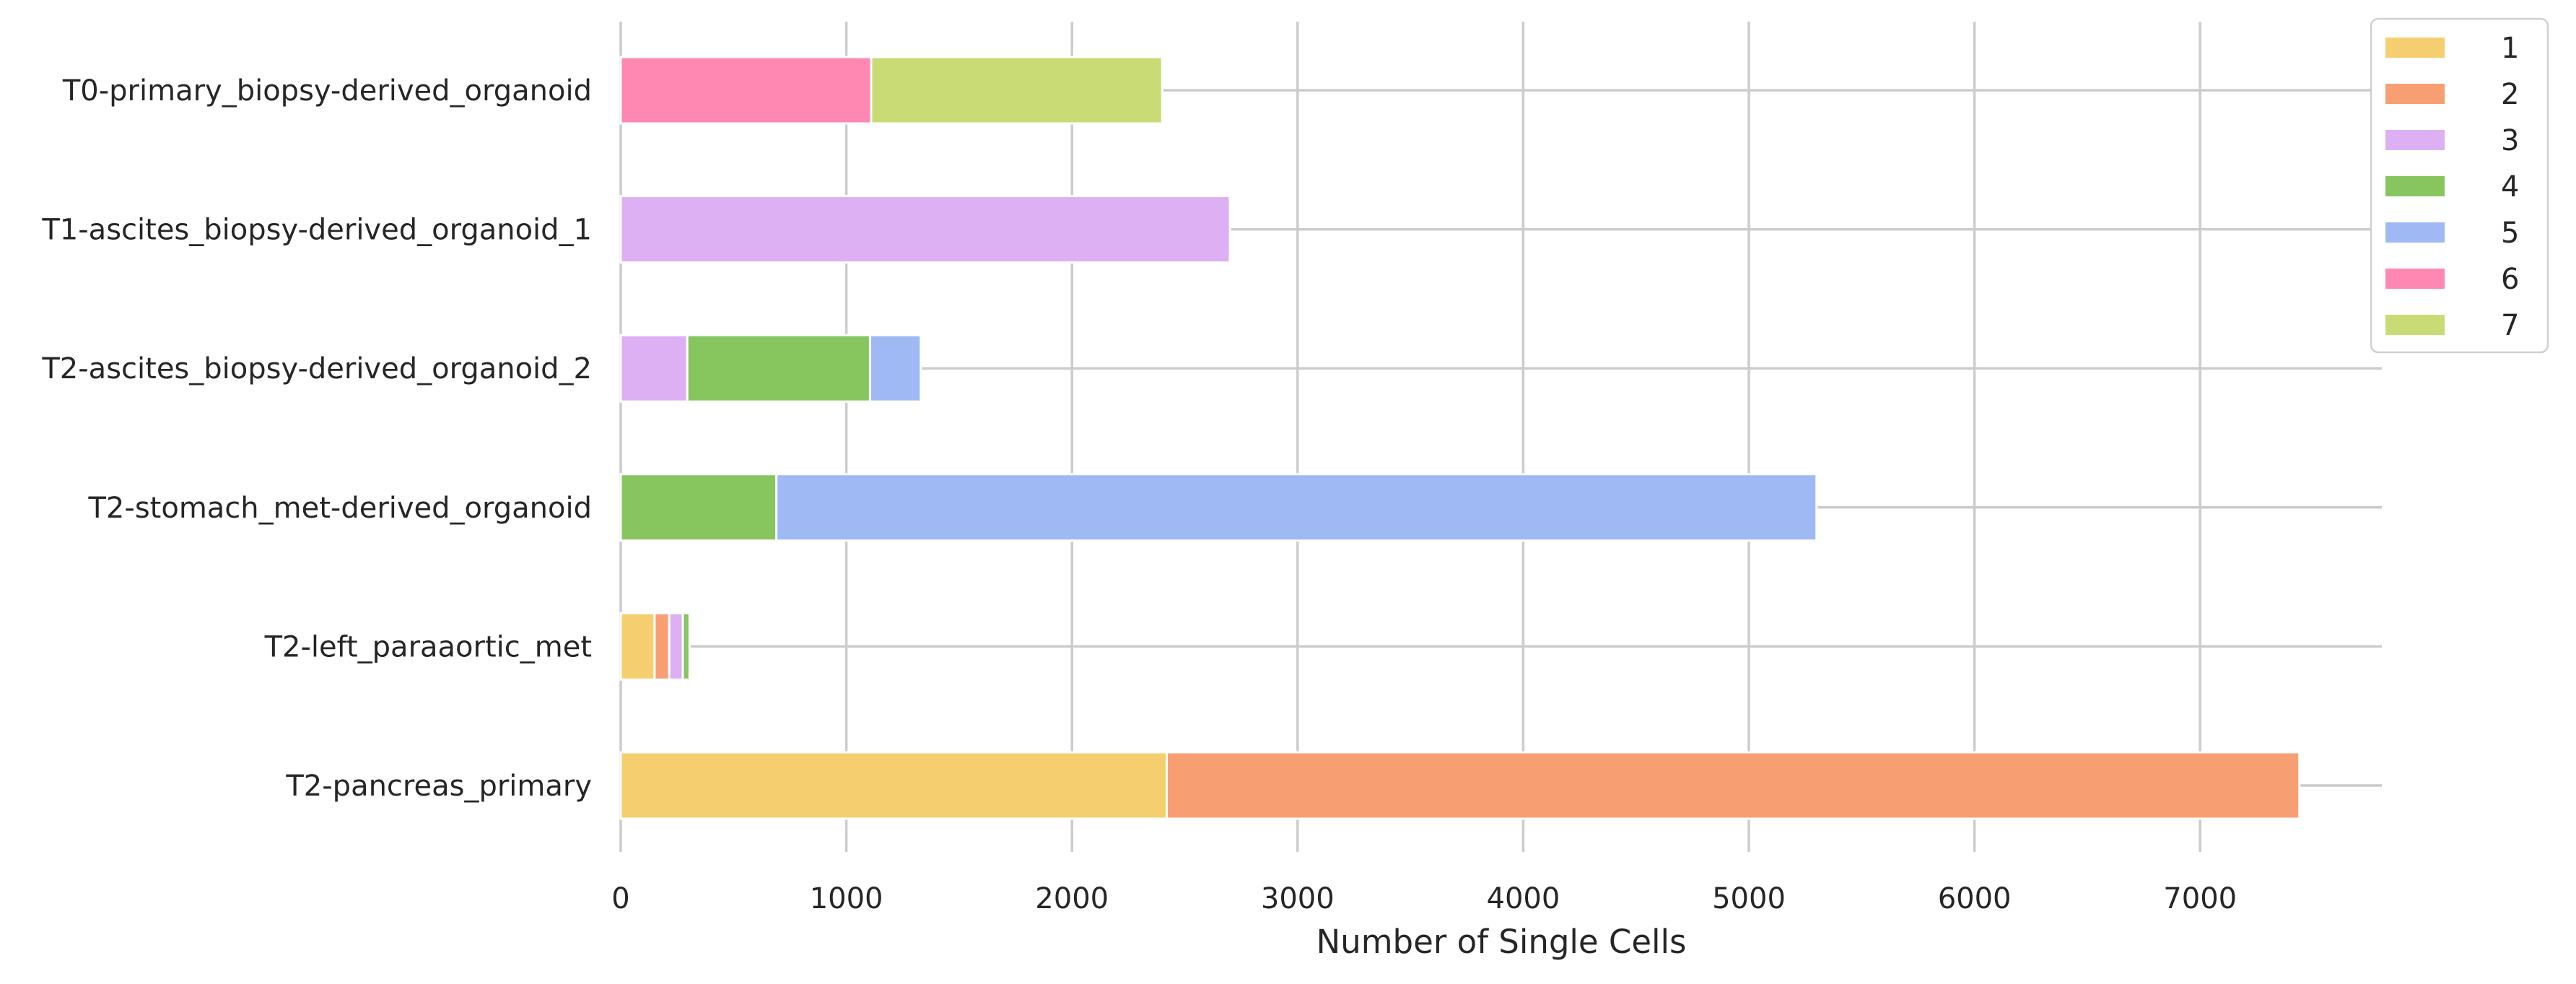  I want to click on legend-label: 1, so click(2510, 49).